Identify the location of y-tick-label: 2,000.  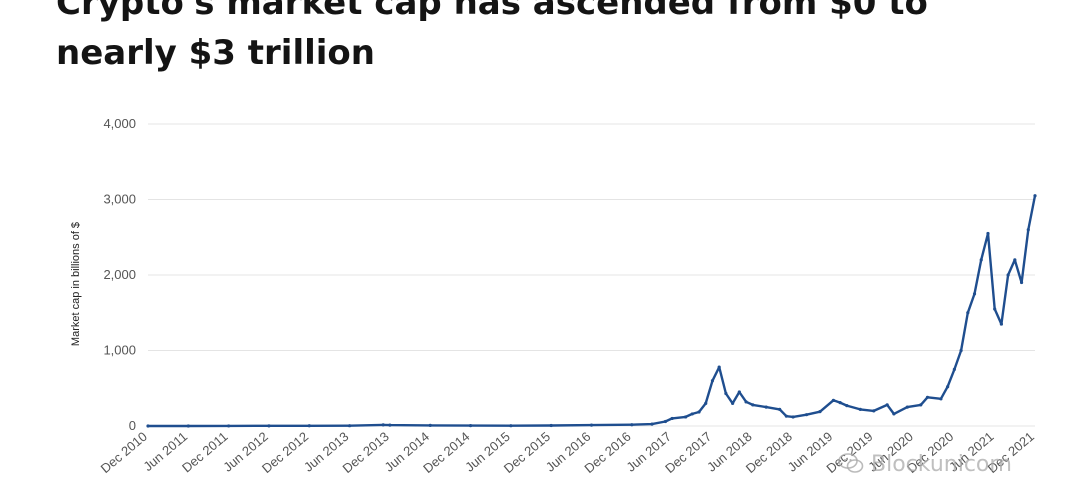
(119, 274).